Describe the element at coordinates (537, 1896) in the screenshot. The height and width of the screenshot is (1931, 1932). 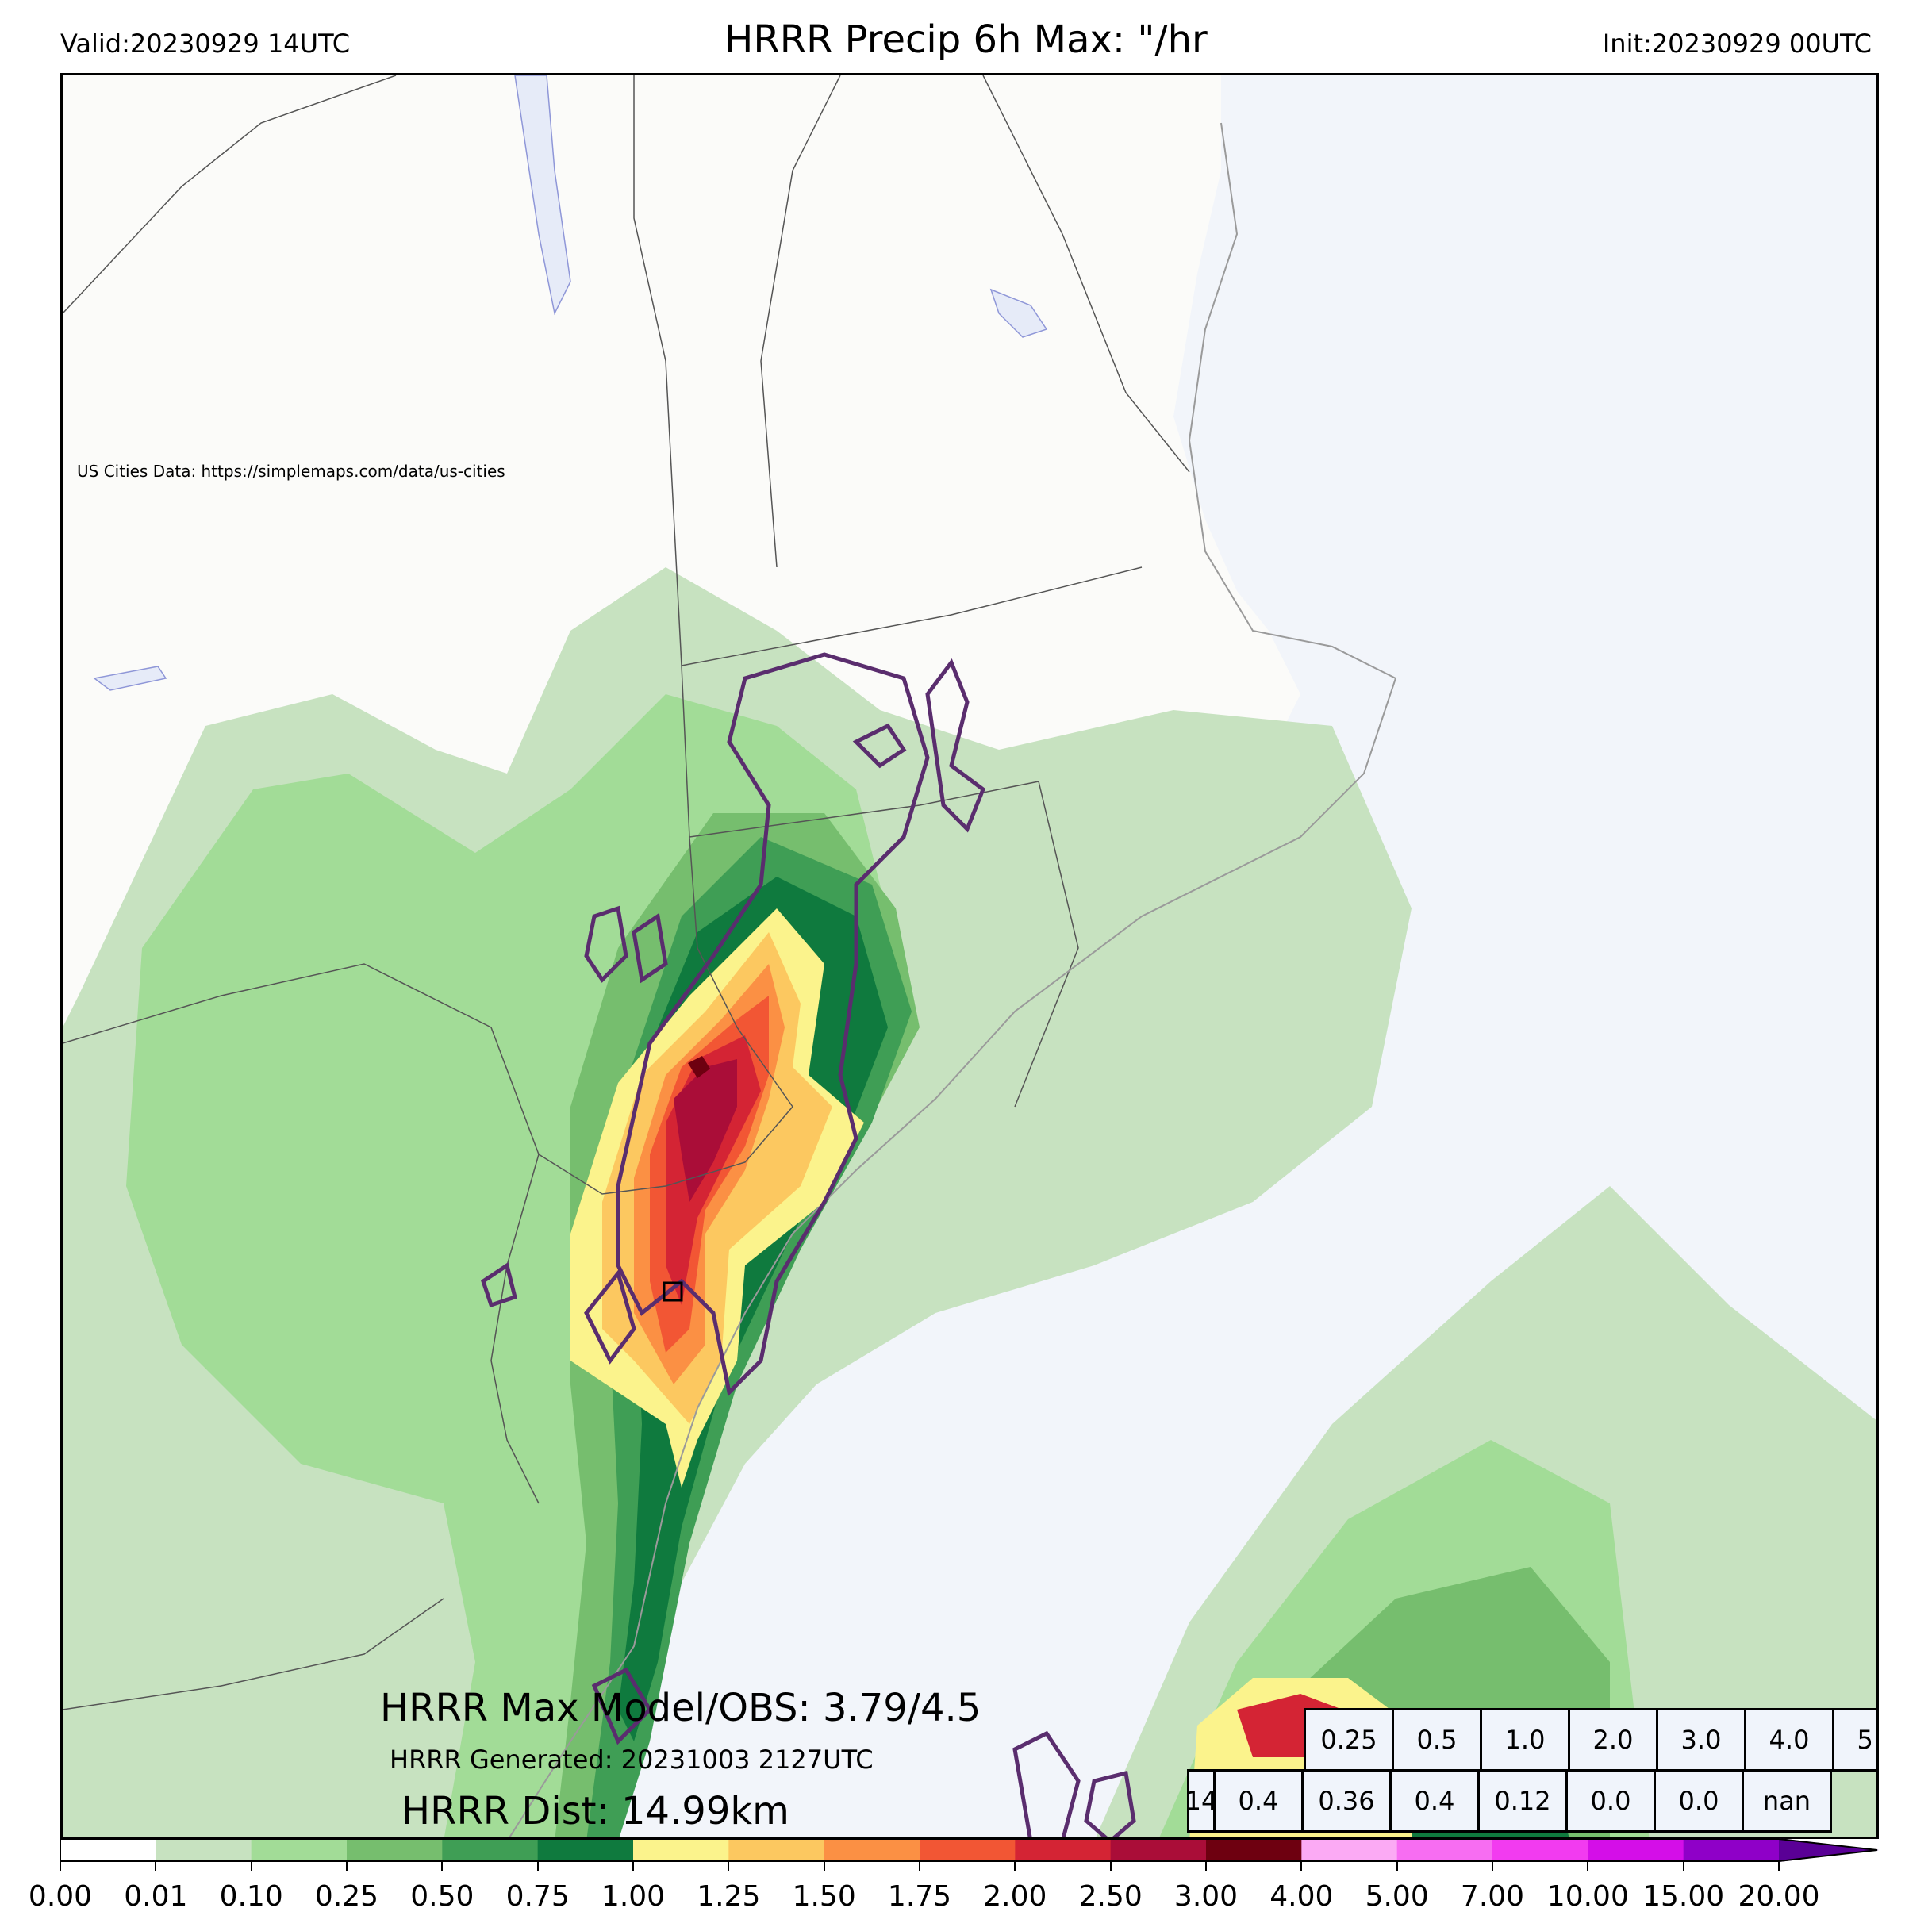
I see `colorbar-tick-label: 0.75` at that location.